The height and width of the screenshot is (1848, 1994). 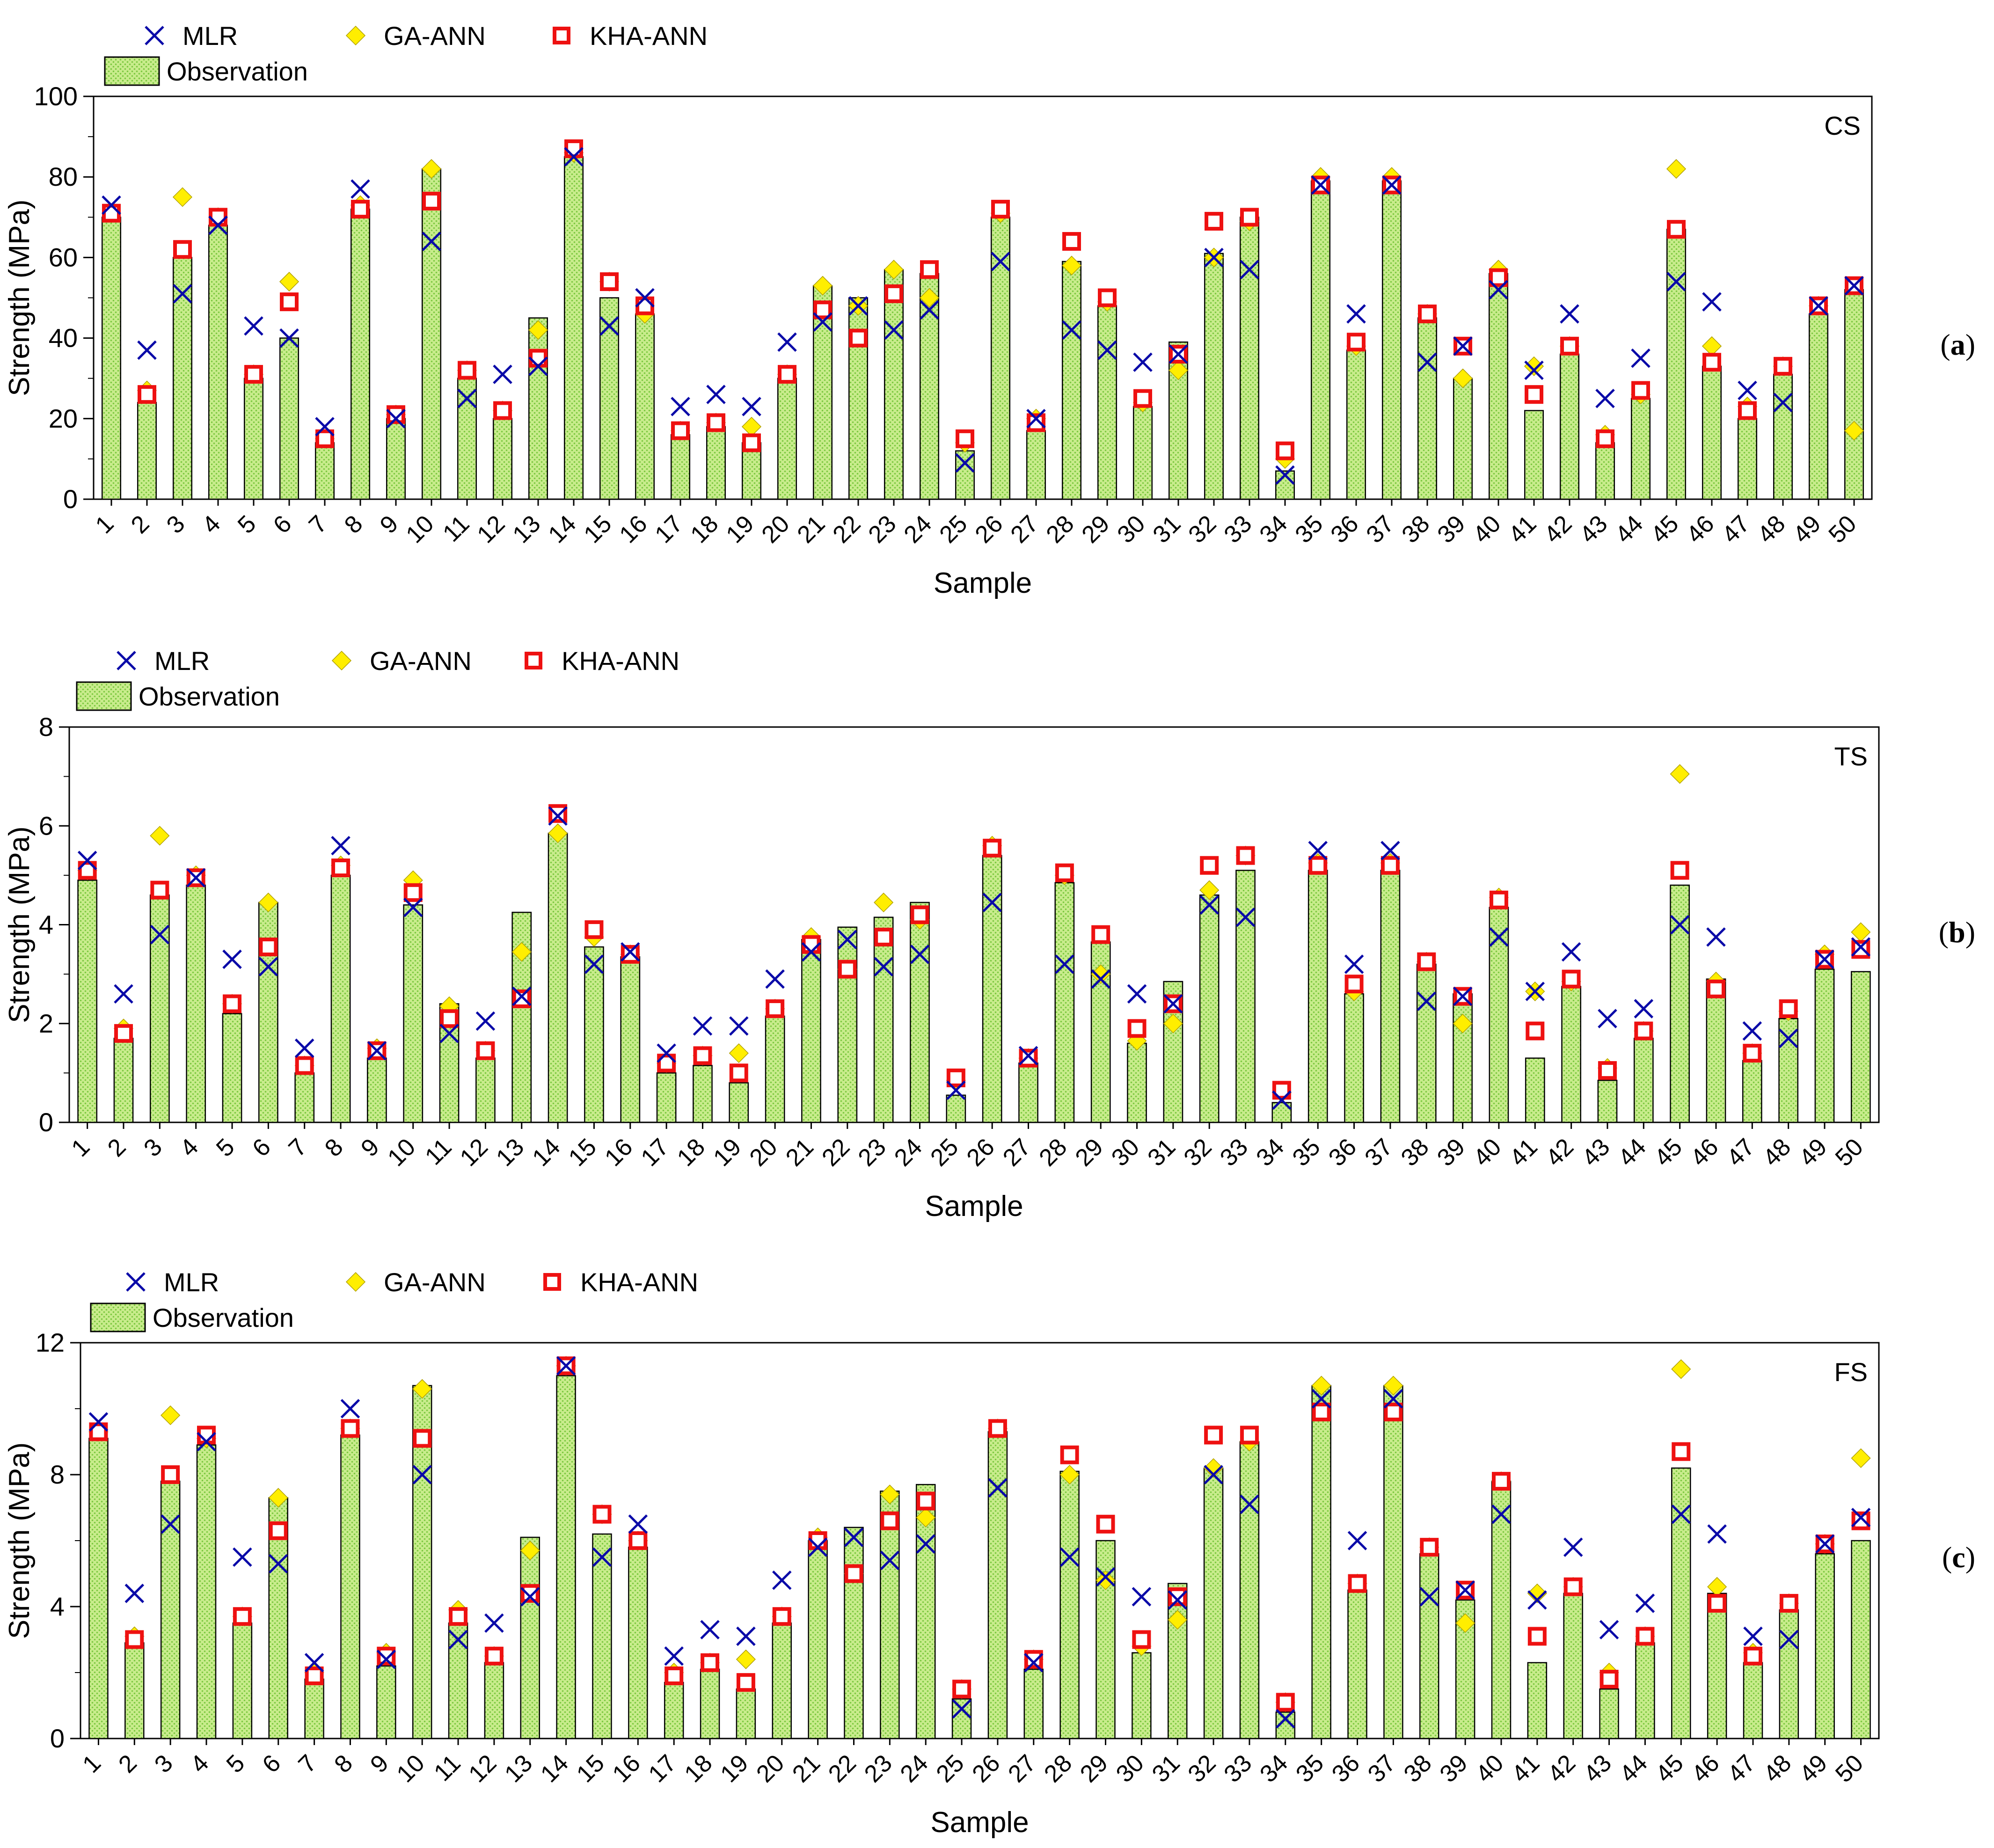 What do you see at coordinates (918, 529) in the screenshot?
I see `x-tick-label: 24` at bounding box center [918, 529].